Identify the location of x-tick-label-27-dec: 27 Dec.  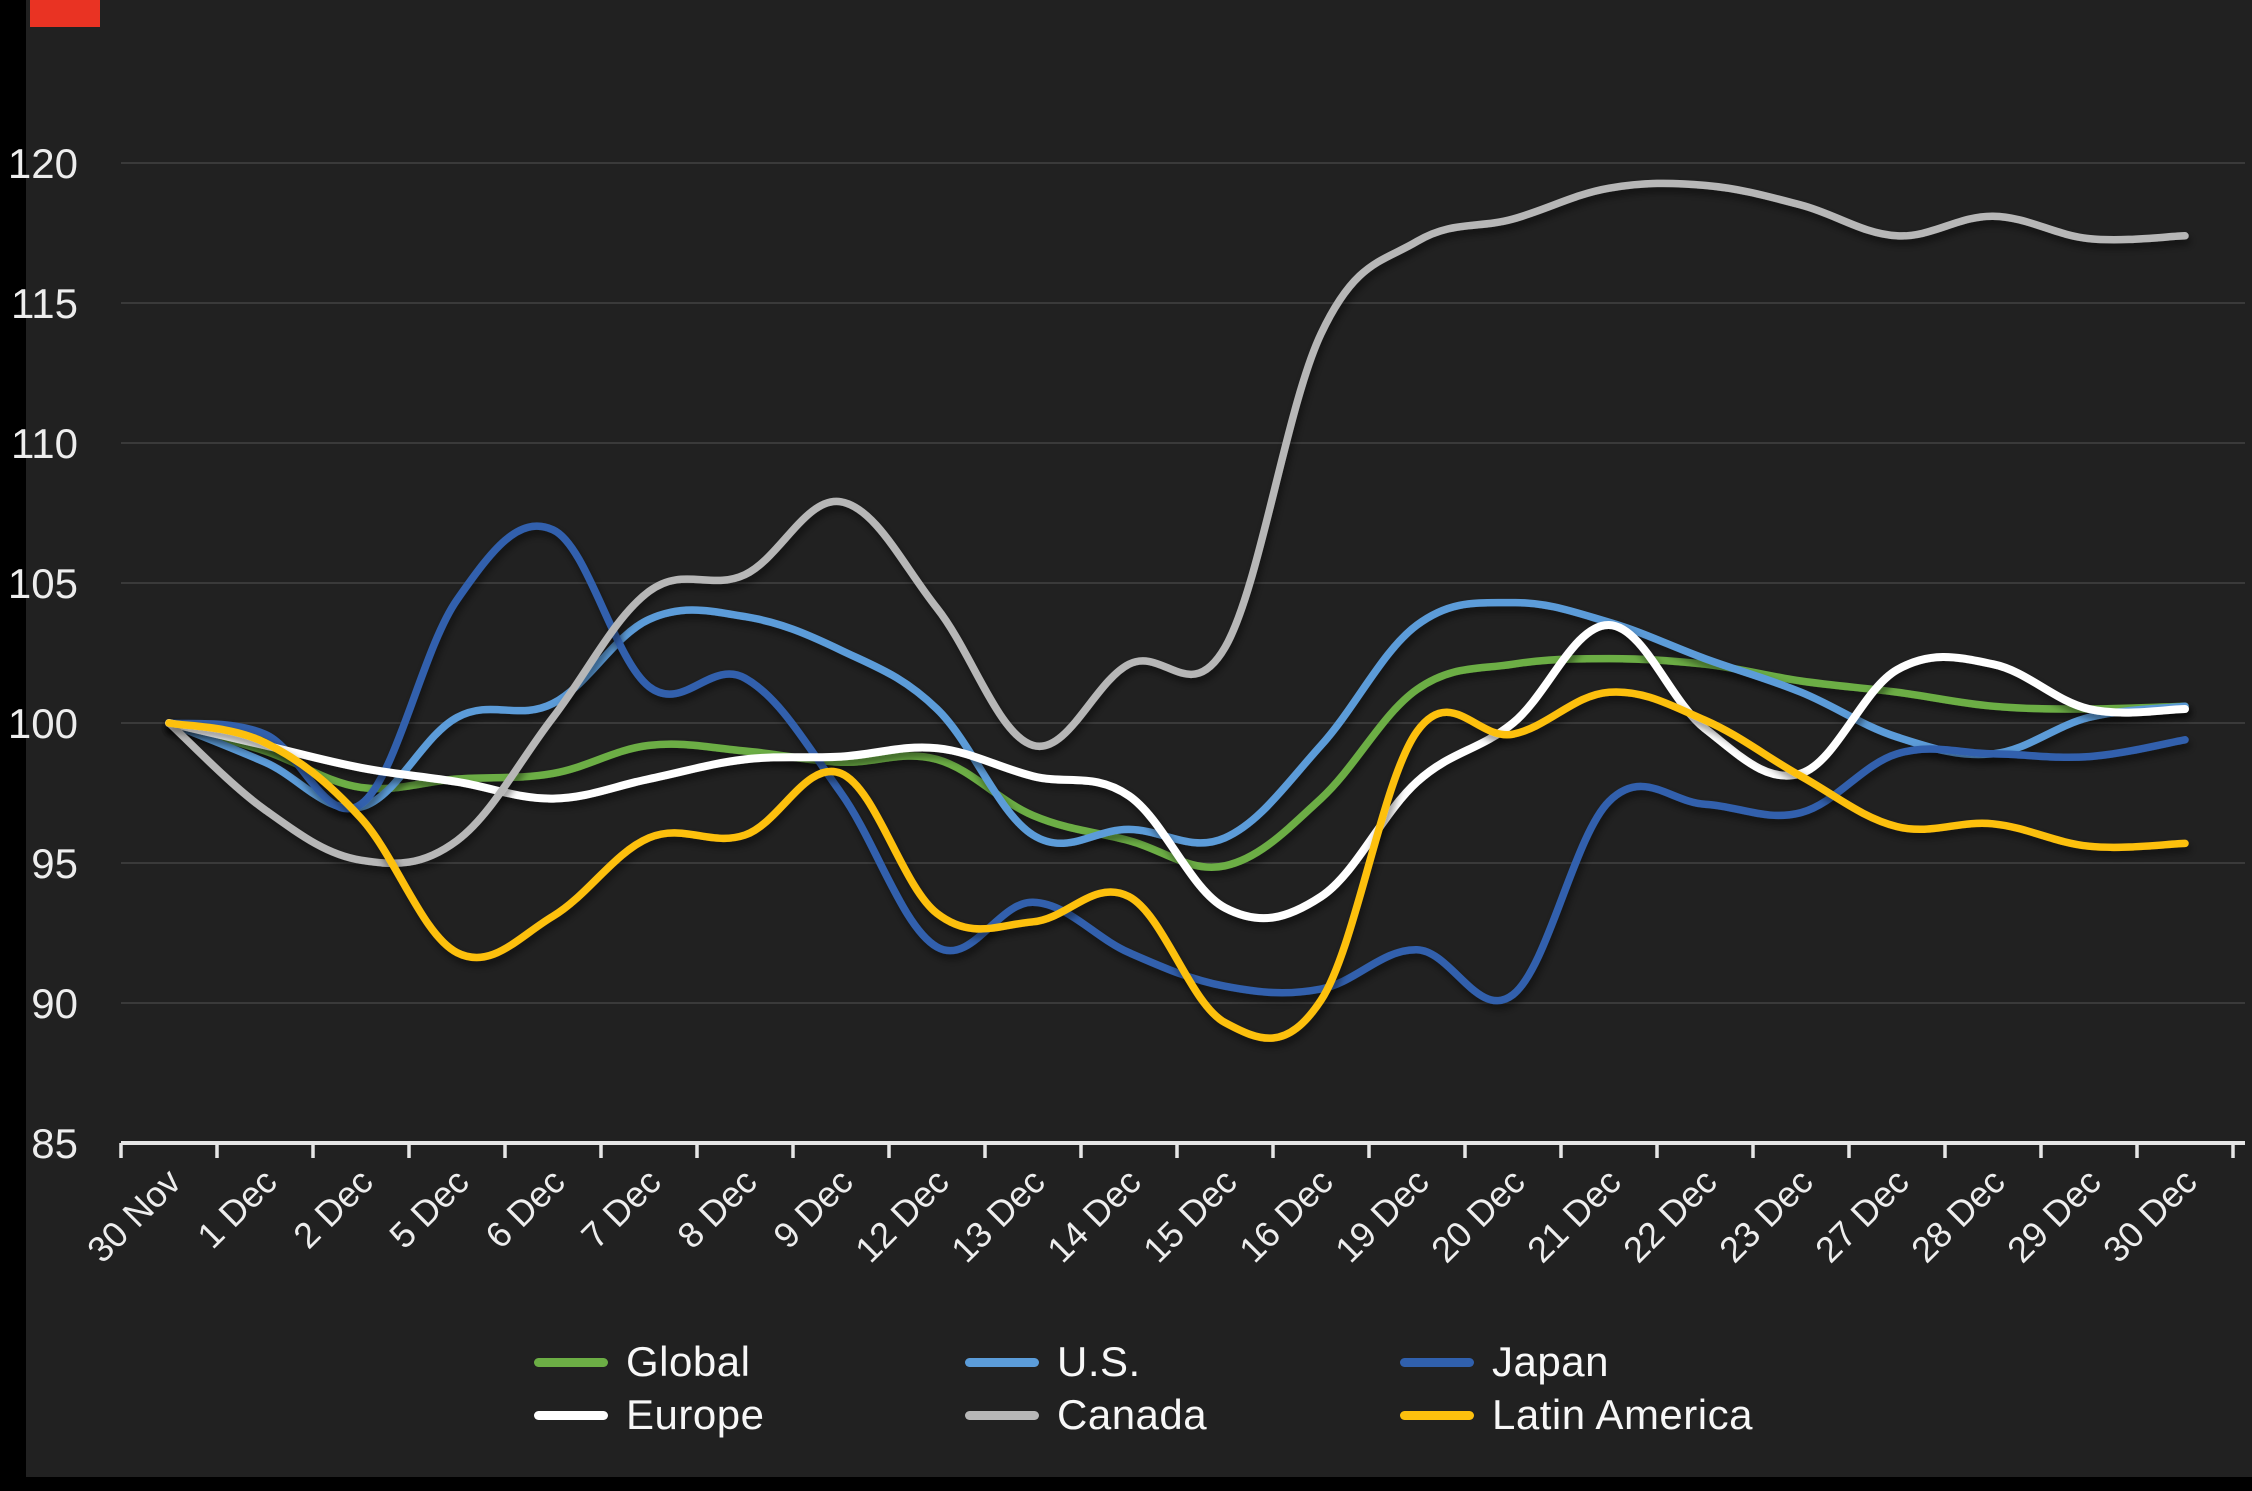
(1862, 1216).